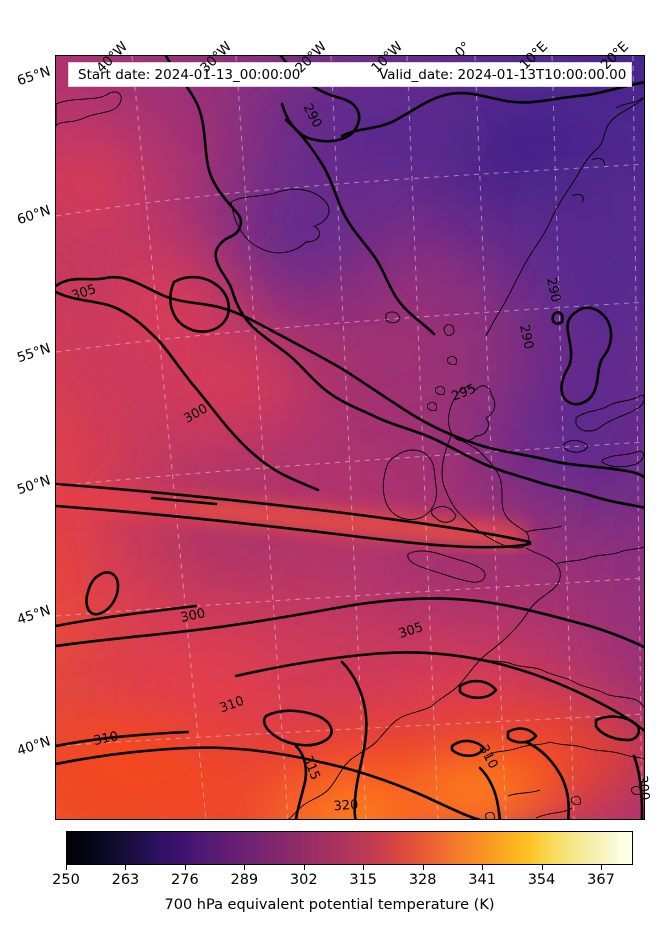 The width and height of the screenshot is (659, 936). I want to click on colorbar-tick-label: 263, so click(125, 880).